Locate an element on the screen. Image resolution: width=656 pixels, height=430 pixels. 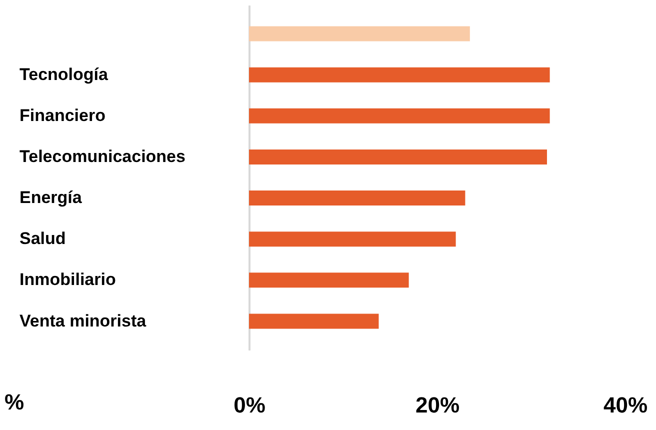
y-tick-label: Inmobiliario is located at coordinates (68, 280).